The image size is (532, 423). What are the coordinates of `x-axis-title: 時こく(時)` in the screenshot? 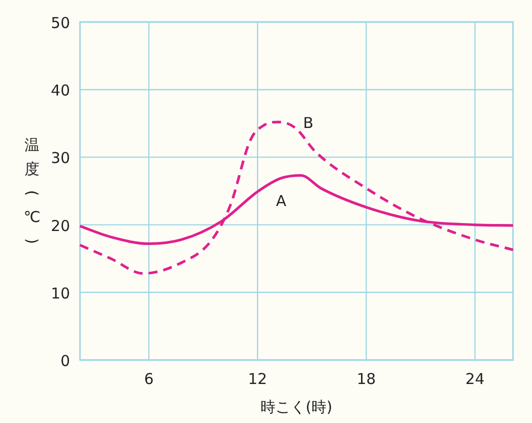 It's located at (296, 407).